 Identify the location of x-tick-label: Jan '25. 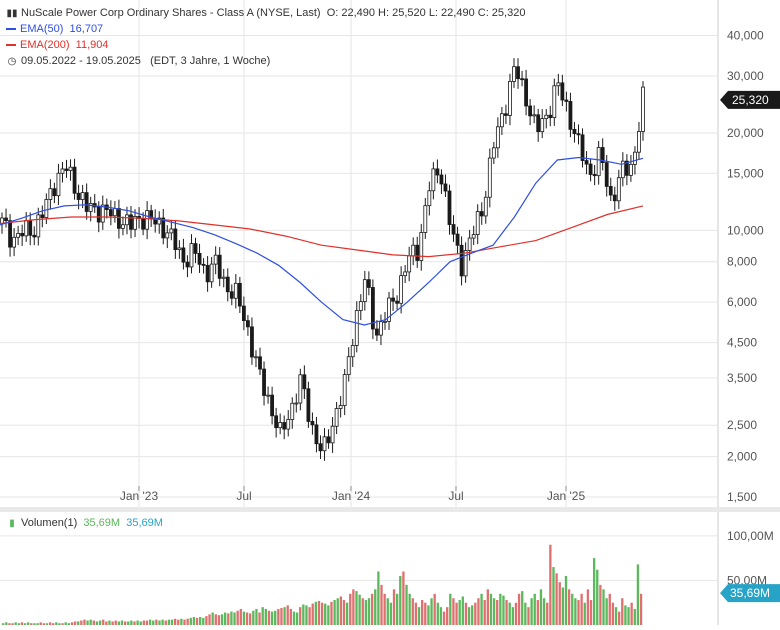
(566, 496).